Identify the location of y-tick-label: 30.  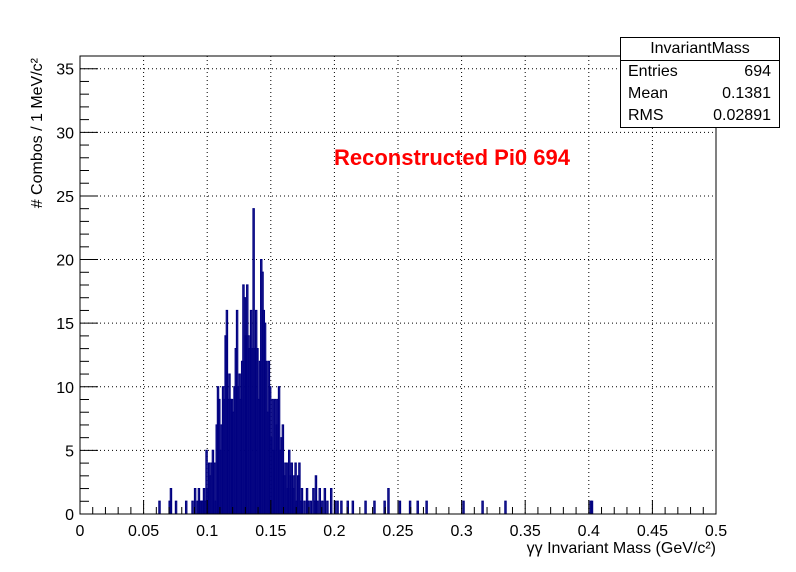
(65, 133).